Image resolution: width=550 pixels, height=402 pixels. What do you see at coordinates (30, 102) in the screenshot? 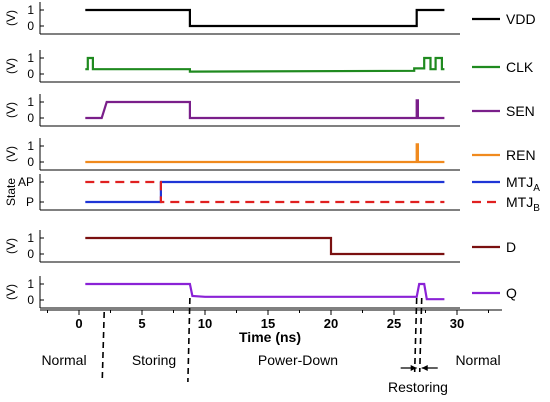
I see `panel-sen-ytick-0: 1` at bounding box center [30, 102].